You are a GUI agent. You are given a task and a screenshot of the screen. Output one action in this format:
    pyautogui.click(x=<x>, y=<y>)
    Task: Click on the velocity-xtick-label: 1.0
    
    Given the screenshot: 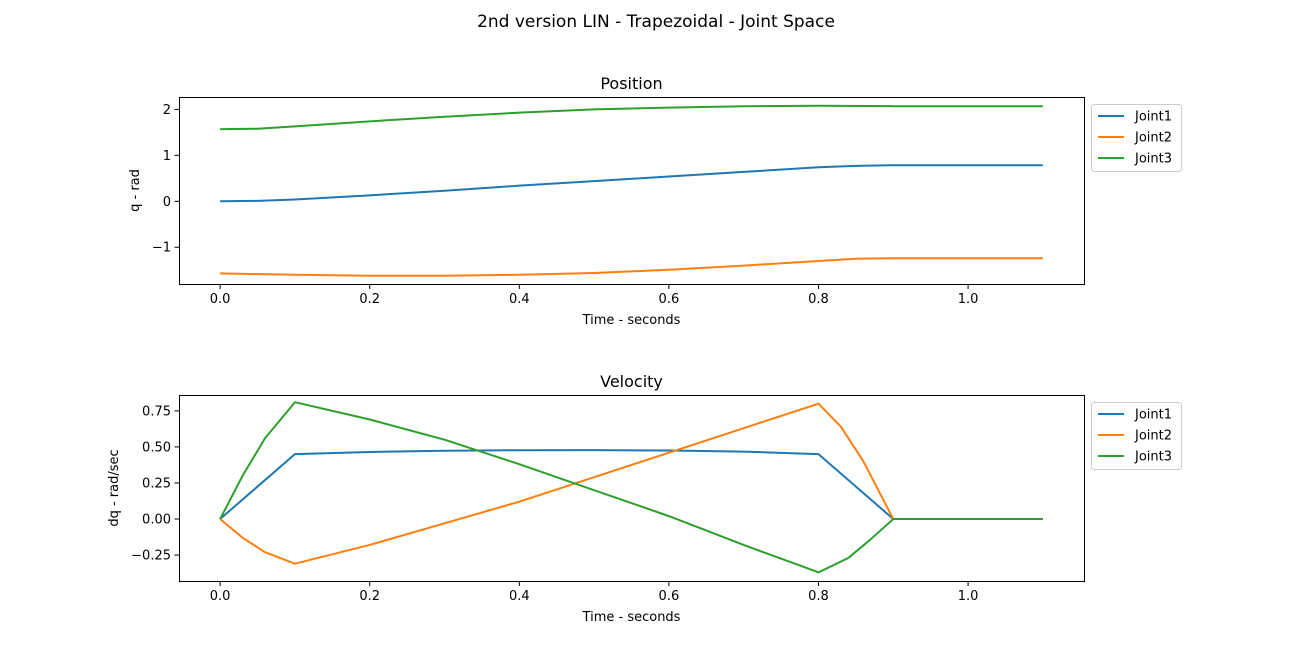 What is the action you would take?
    pyautogui.click(x=968, y=596)
    